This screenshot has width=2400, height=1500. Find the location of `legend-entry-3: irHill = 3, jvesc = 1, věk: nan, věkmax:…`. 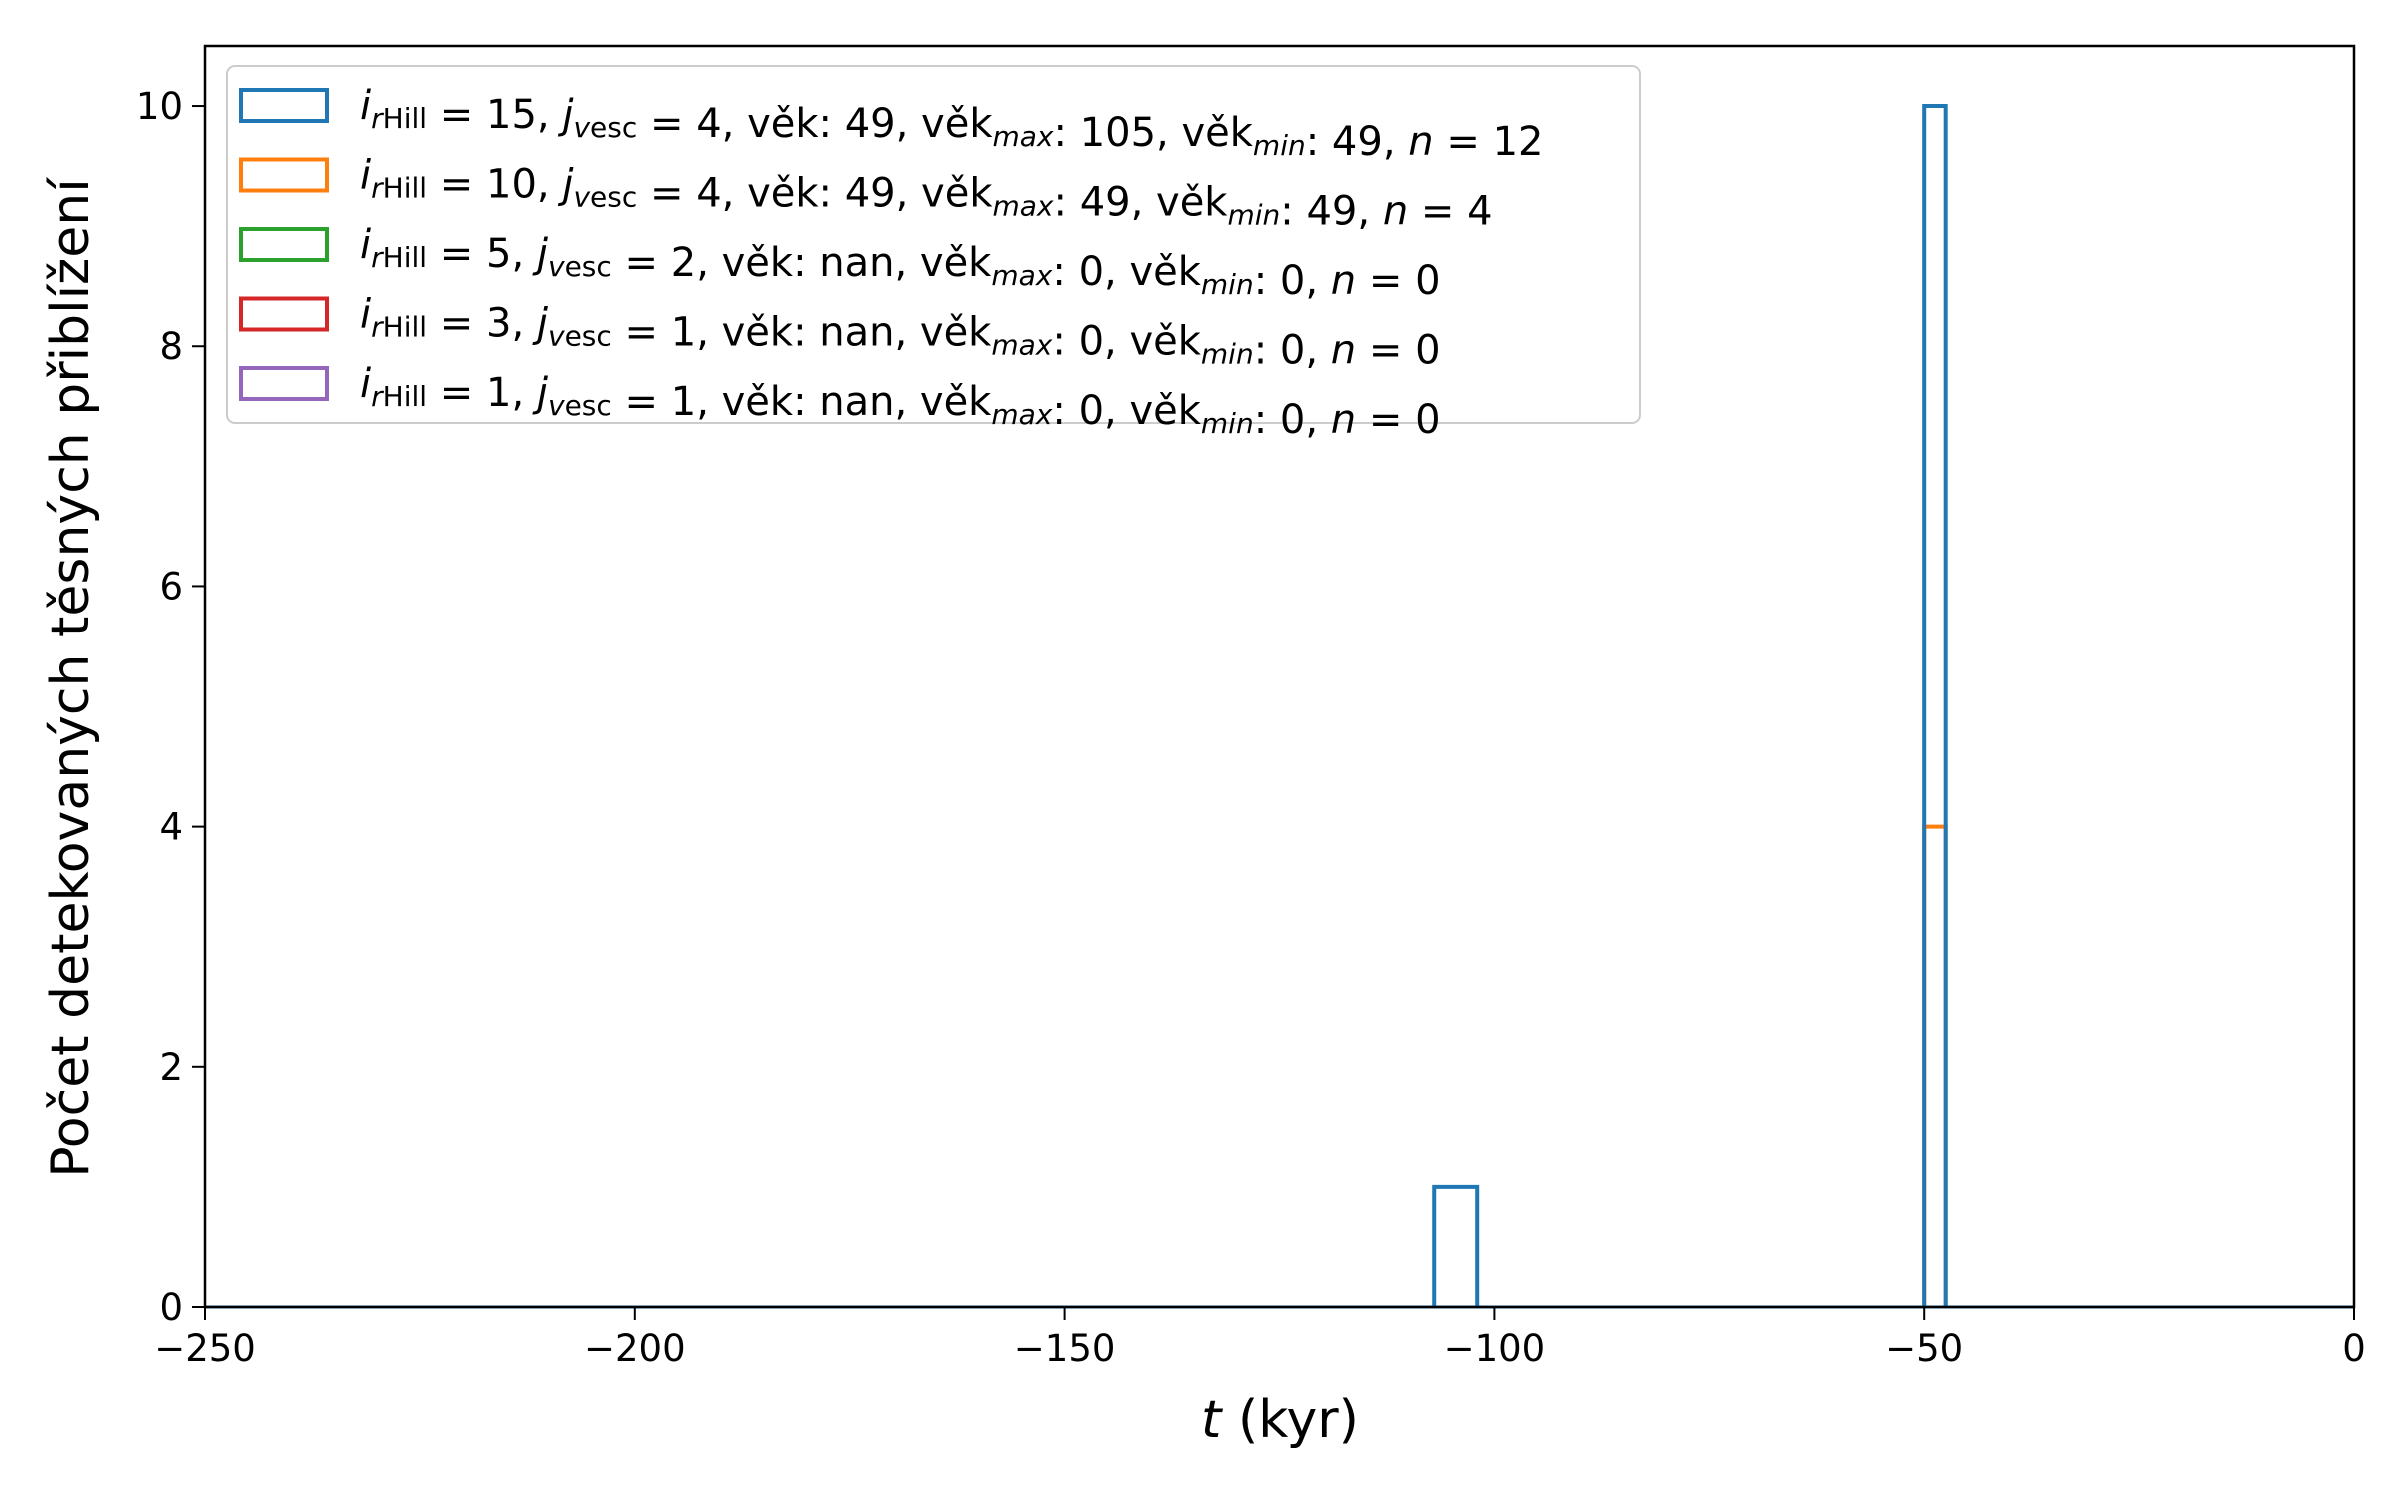

legend-entry-3: irHill = 3, jvesc = 1, věk: nan, věkmax:… is located at coordinates (900, 333).